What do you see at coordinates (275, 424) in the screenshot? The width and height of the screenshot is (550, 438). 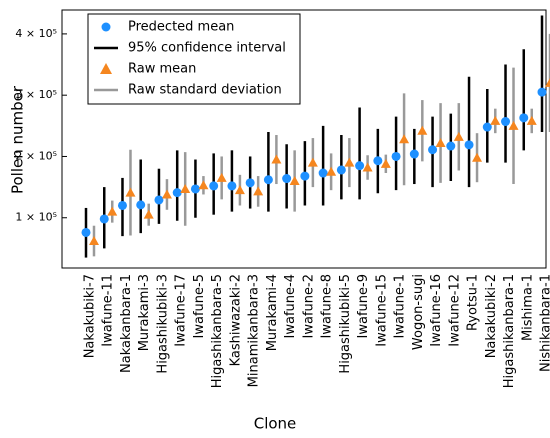 I see `x-axis-title: Clone` at bounding box center [275, 424].